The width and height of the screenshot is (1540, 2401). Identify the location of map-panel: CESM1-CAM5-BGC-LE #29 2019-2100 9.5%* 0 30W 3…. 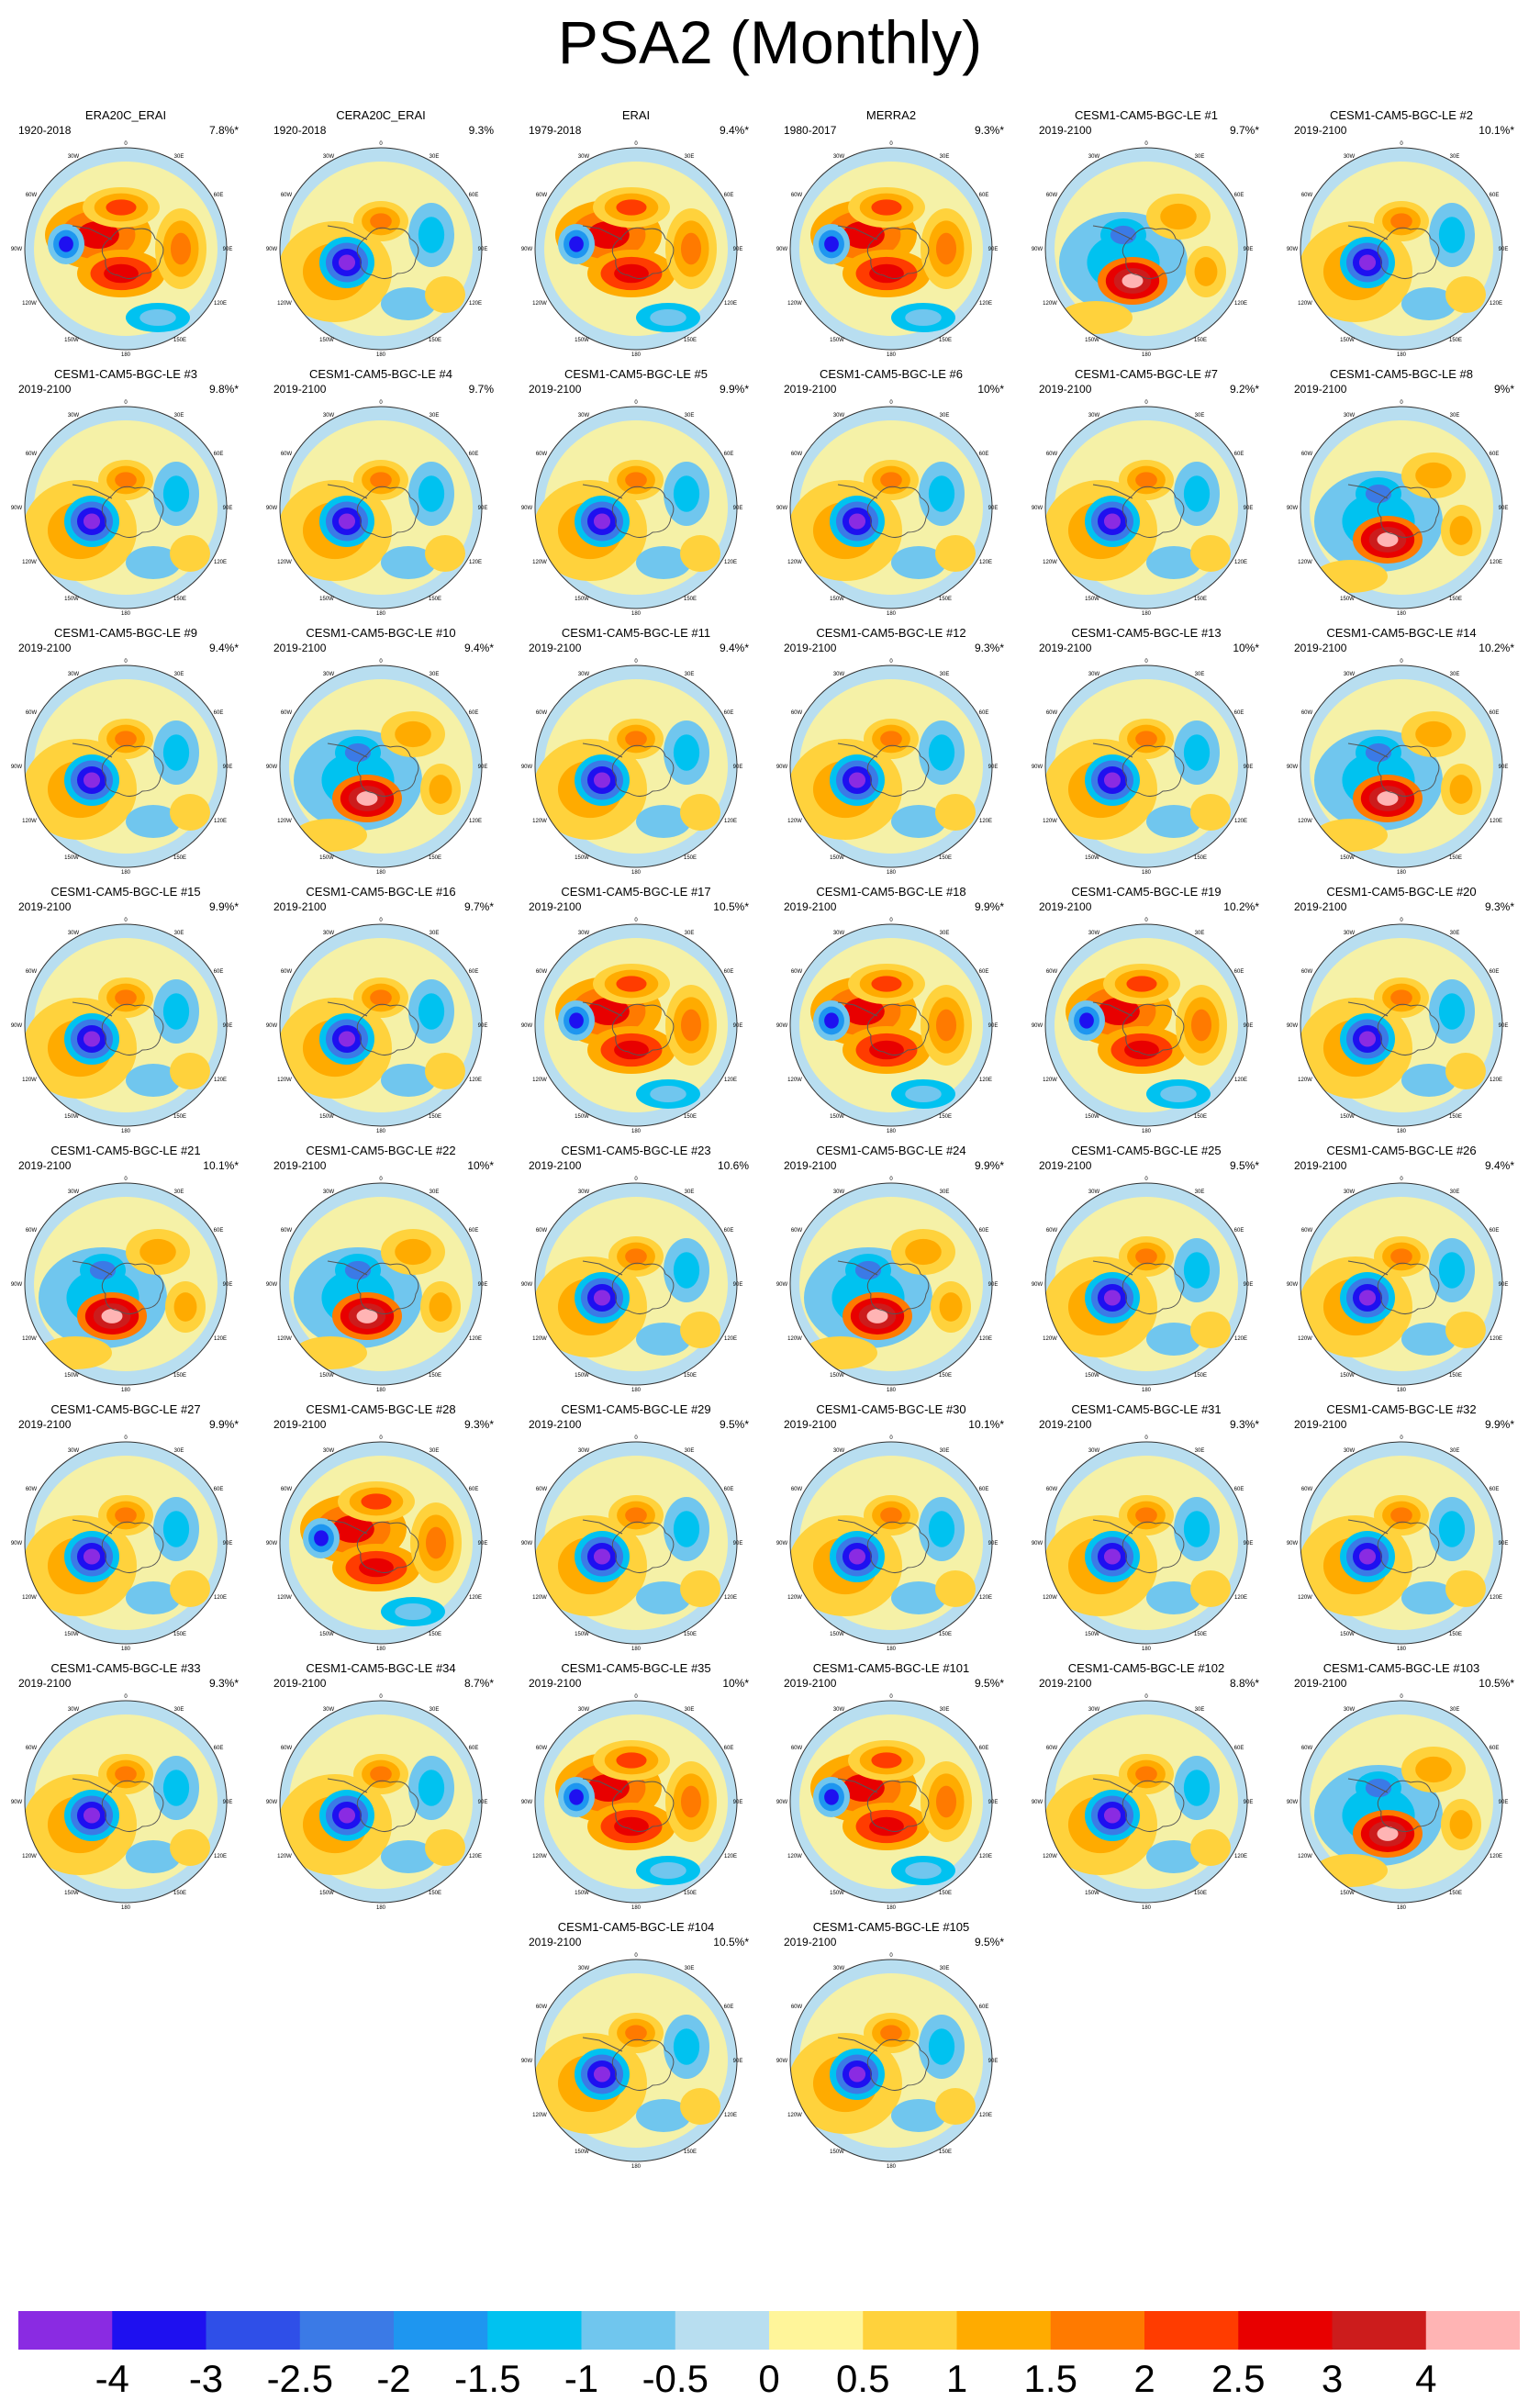
(636, 1528).